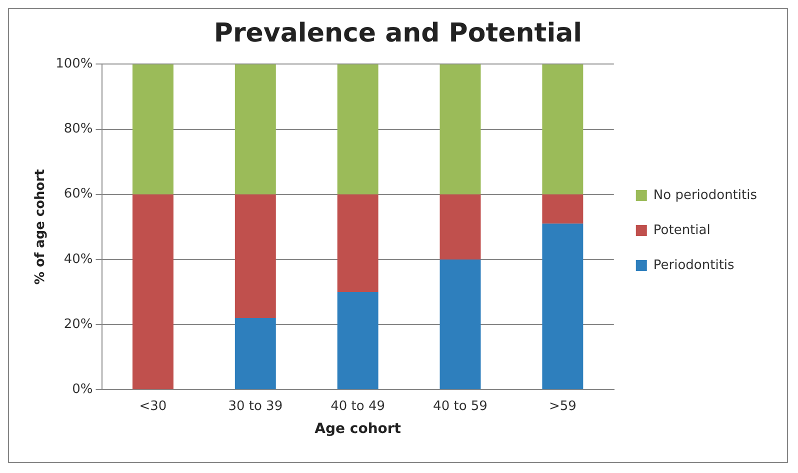 This screenshot has width=798, height=473. Describe the element at coordinates (78, 194) in the screenshot. I see `y-tick-label: 60%` at that location.